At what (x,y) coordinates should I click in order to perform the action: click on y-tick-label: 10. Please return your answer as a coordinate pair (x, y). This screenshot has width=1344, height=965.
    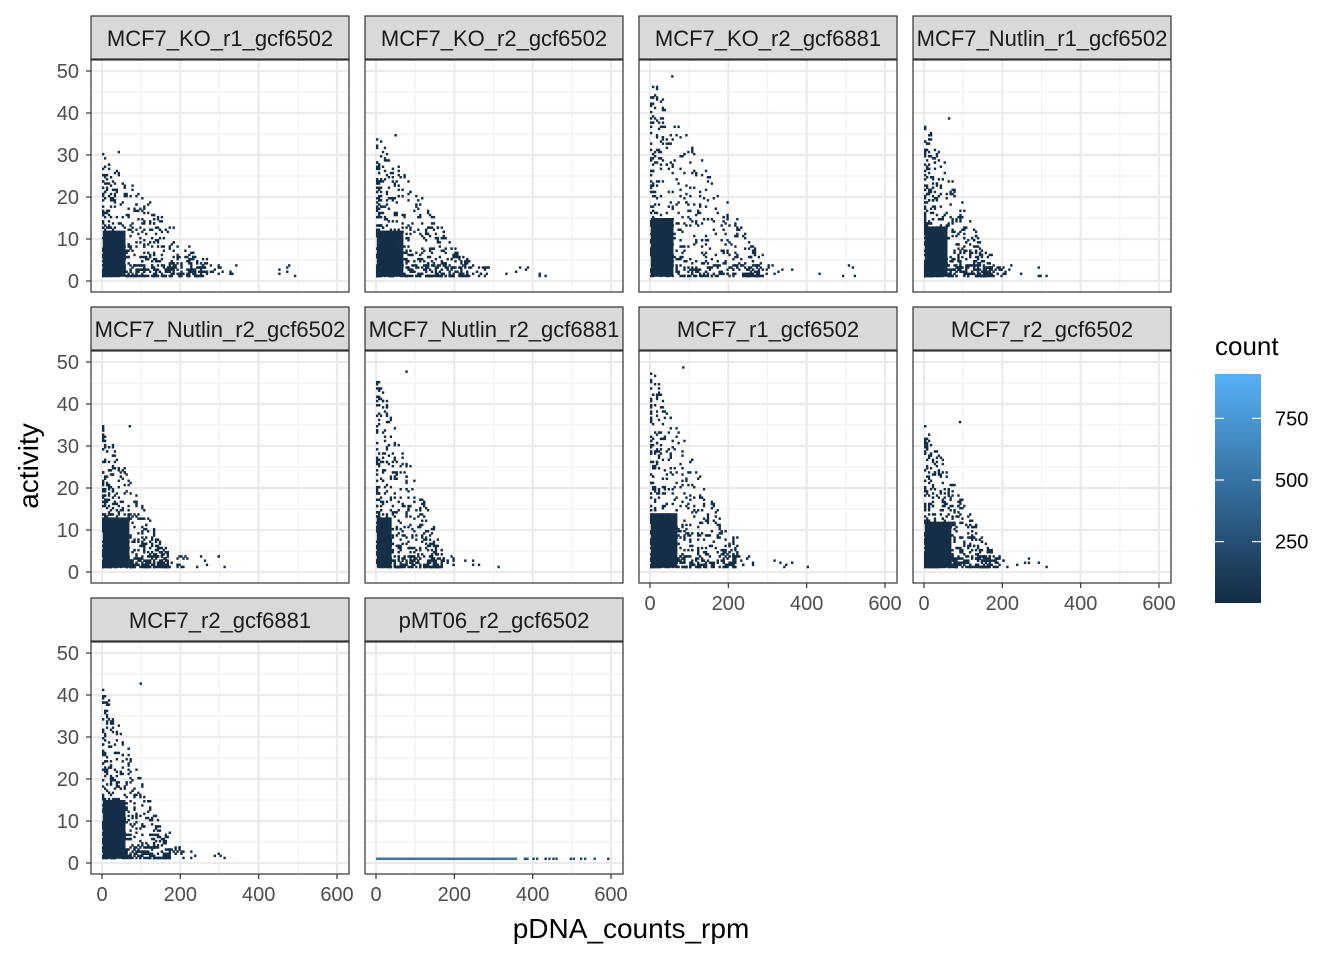
    Looking at the image, I should click on (68, 240).